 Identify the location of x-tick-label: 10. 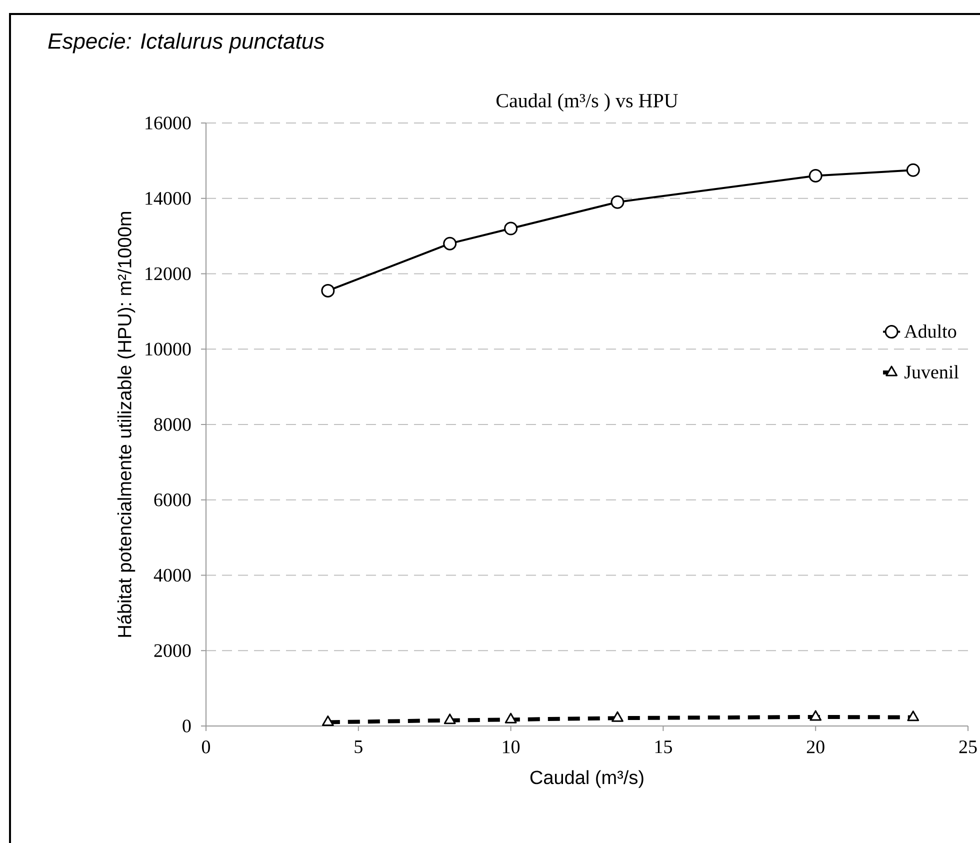
(511, 747).